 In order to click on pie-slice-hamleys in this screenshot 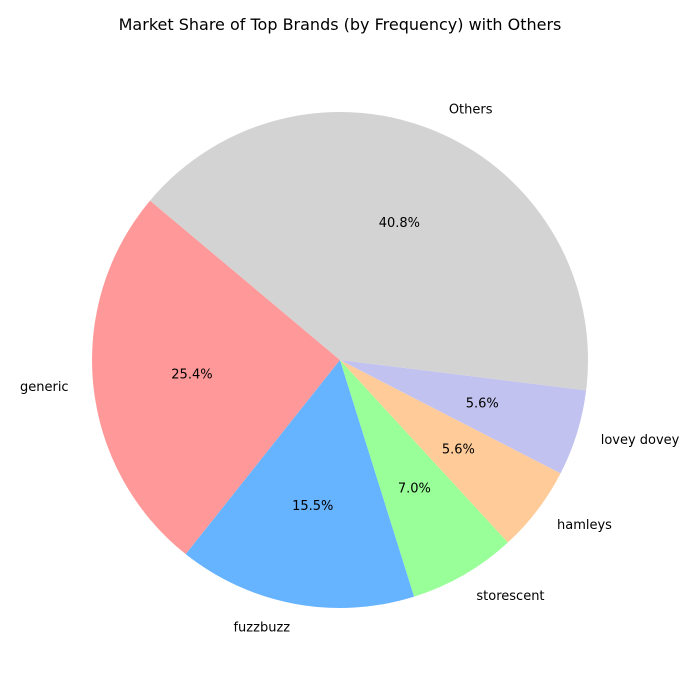, I will do `click(450, 451)`.